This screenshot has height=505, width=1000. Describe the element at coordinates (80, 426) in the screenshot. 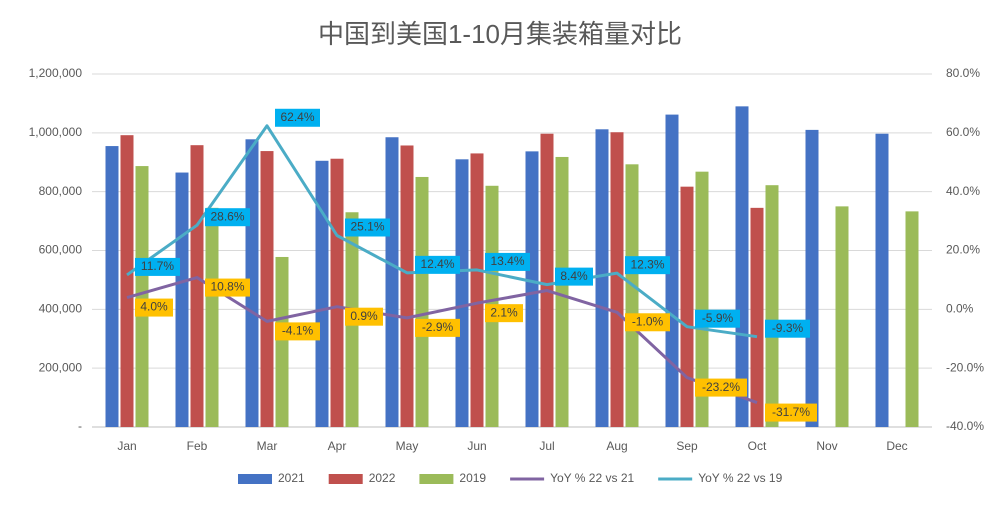

I see `y-tick-label: -` at that location.